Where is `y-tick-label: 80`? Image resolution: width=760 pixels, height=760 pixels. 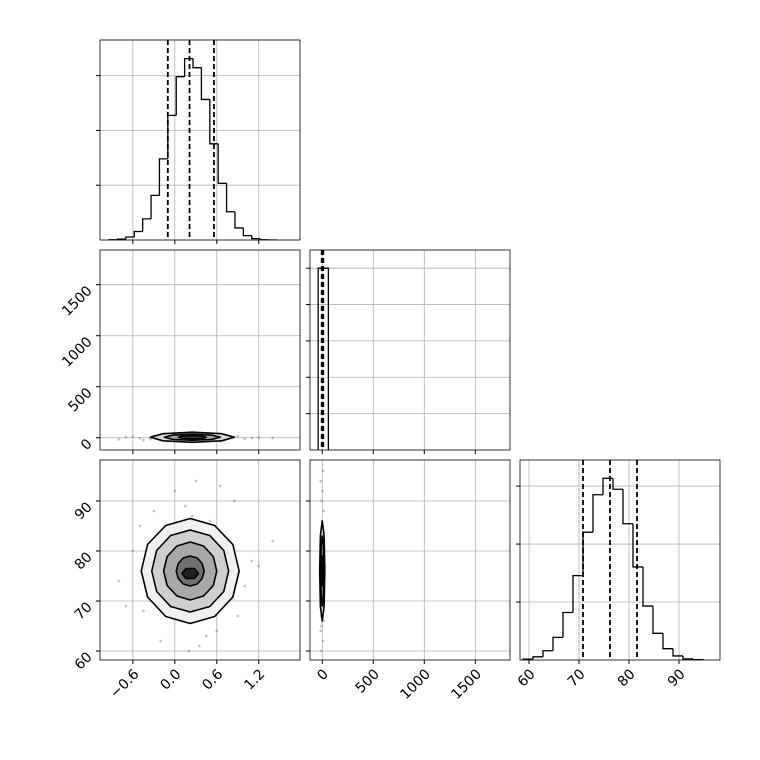
y-tick-label: 80 is located at coordinates (84, 561).